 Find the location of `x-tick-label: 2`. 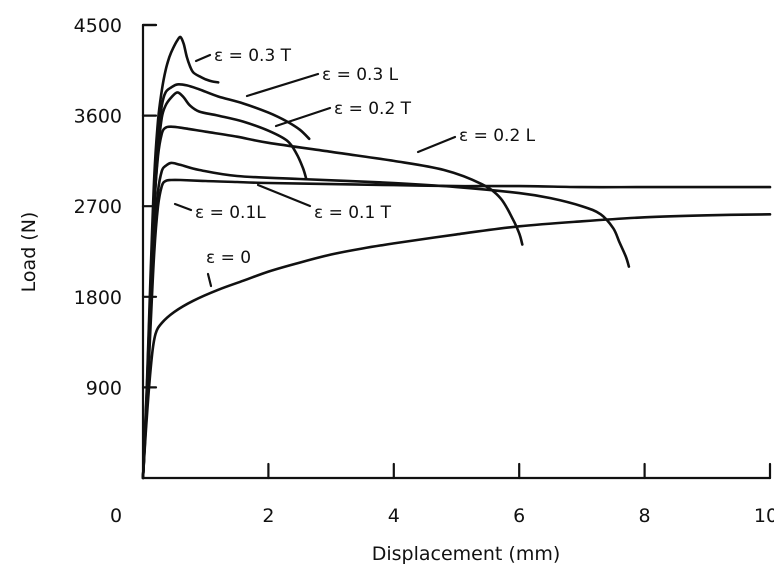

x-tick-label: 2 is located at coordinates (268, 516).